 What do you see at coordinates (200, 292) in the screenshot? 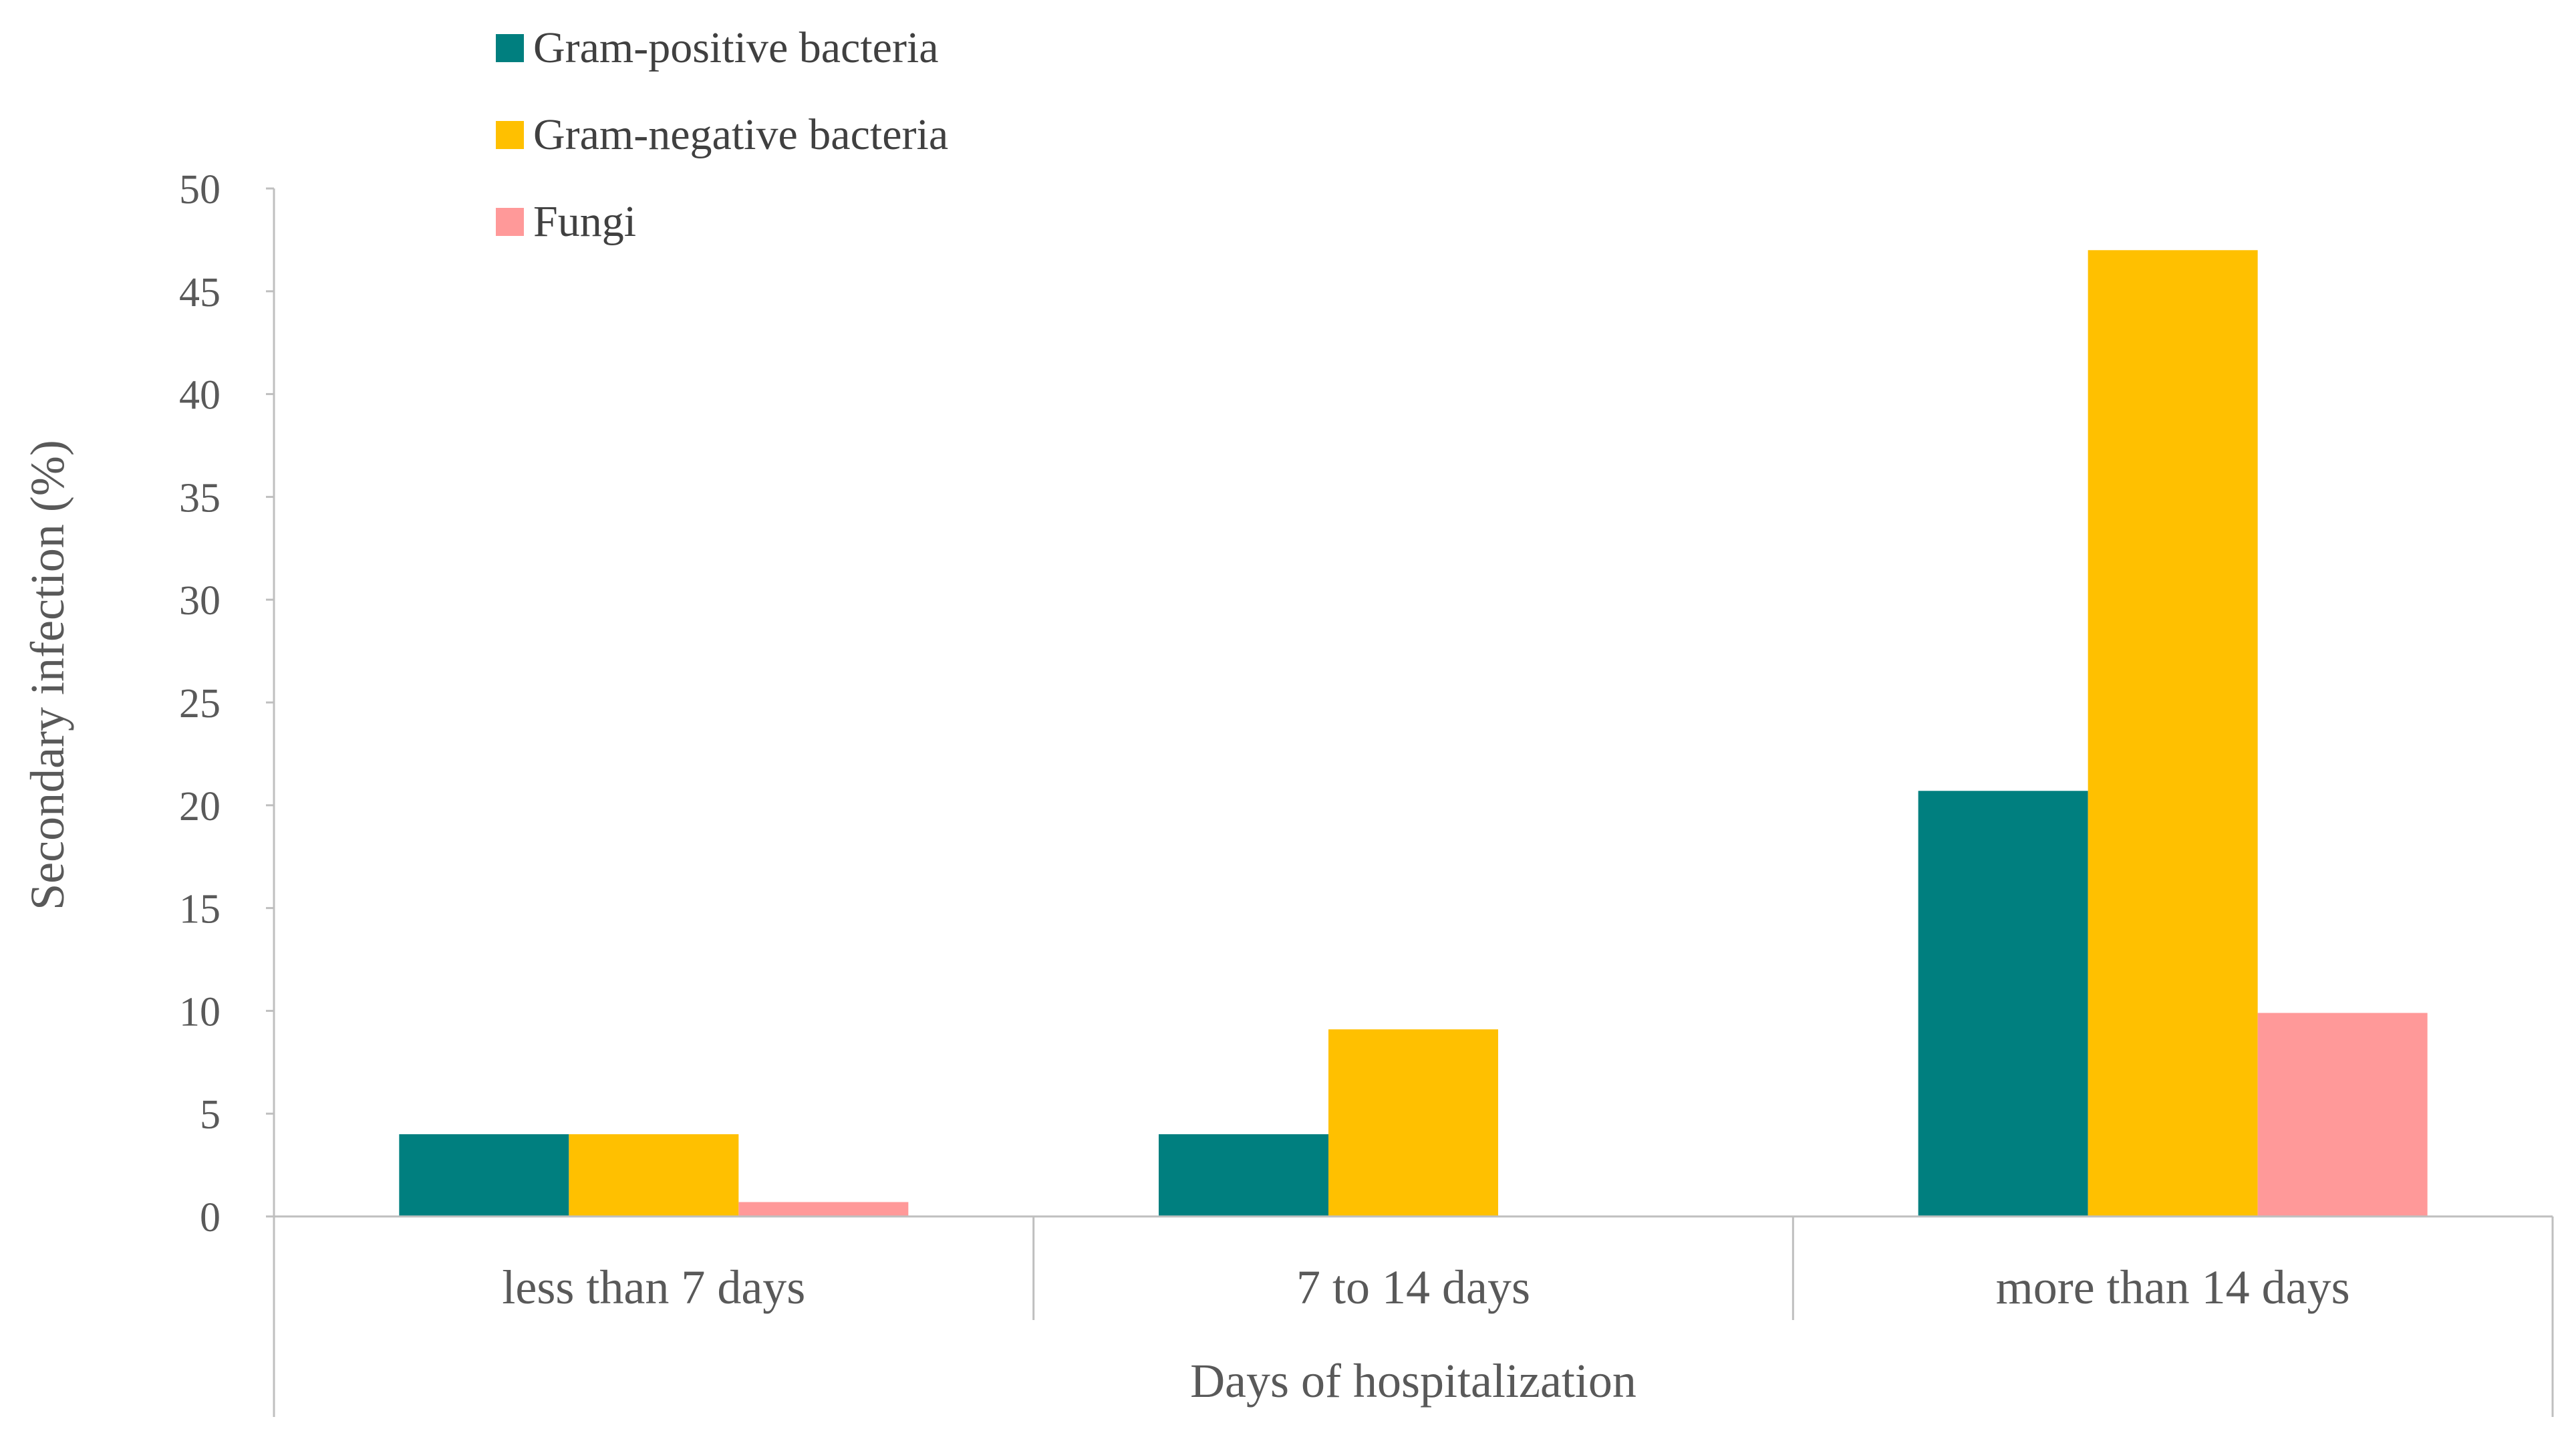
I see `y-tick-label: 45` at bounding box center [200, 292].